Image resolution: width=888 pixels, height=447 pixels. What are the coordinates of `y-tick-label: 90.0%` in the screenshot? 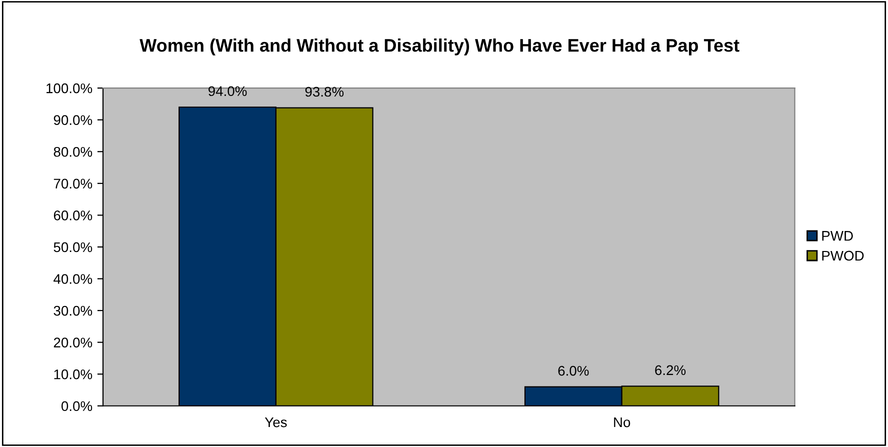 It's located at (73, 120).